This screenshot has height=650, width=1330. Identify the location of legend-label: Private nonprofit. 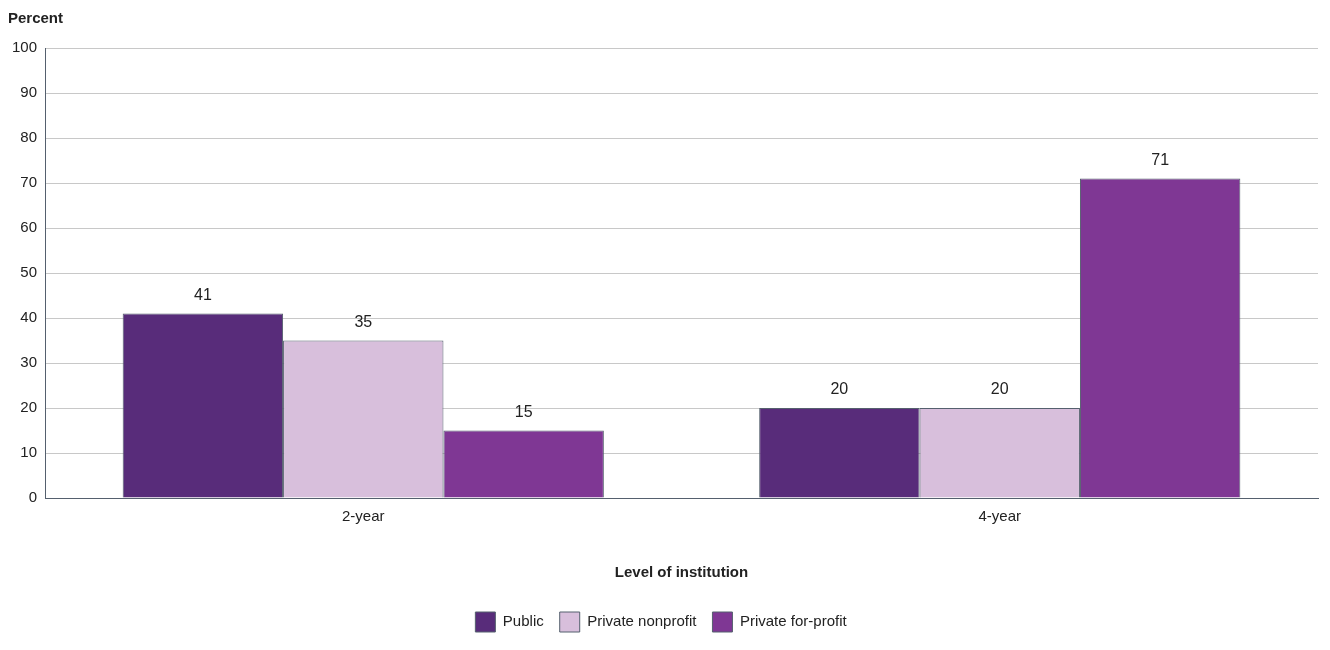
(642, 621).